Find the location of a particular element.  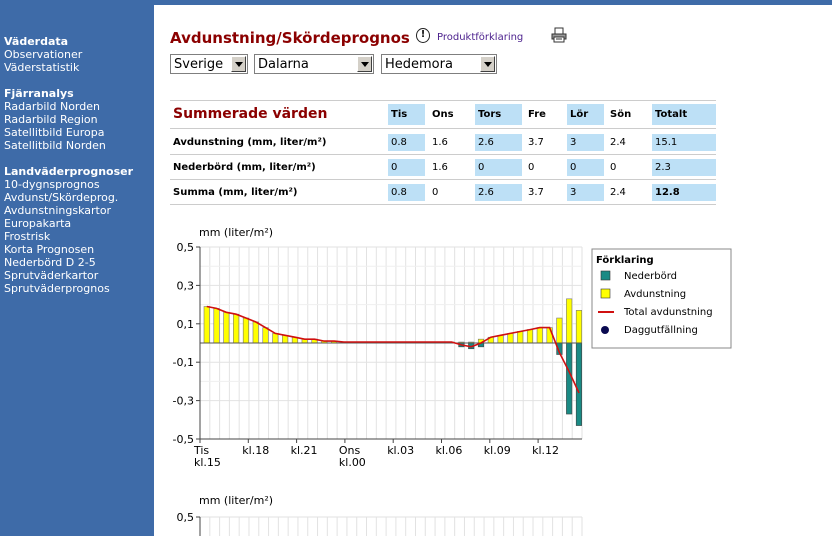

row-label-summa: Summa (mm, liter/m²) is located at coordinates (235, 192).